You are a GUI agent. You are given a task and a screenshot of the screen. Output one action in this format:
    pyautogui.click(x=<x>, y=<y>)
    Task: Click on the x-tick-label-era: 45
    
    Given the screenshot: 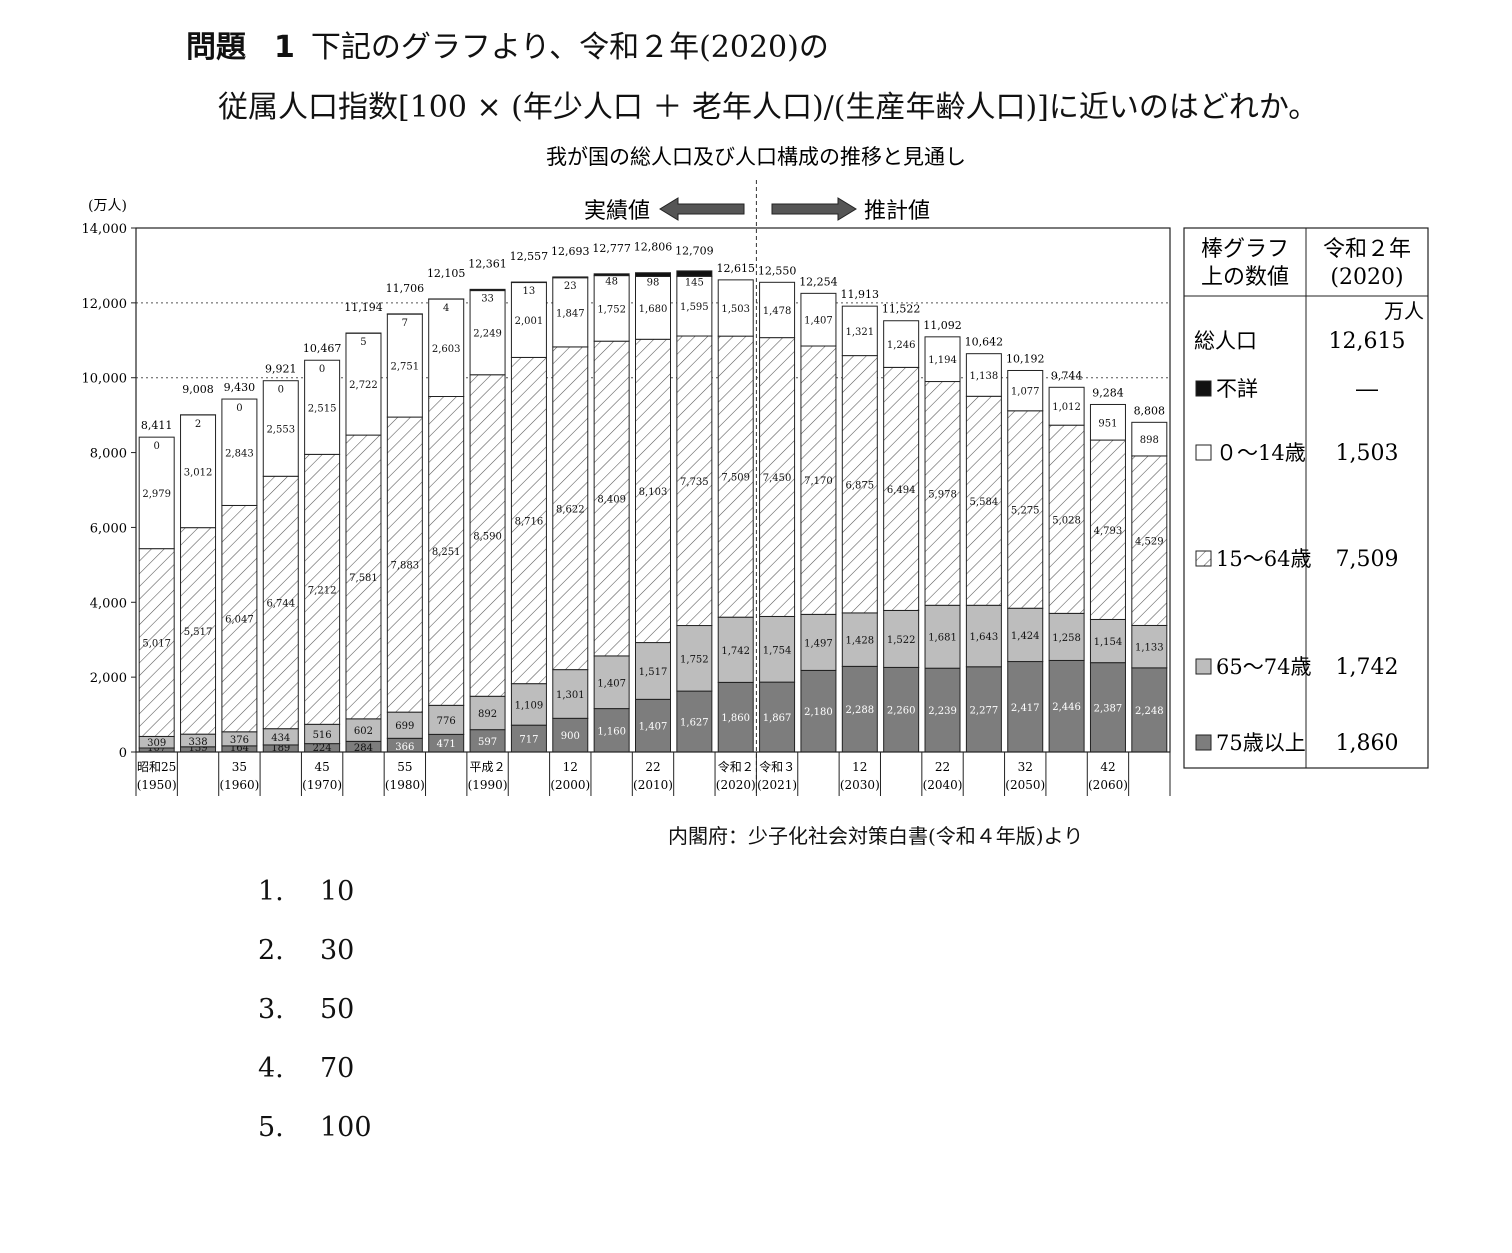 What is the action you would take?
    pyautogui.click(x=321, y=767)
    